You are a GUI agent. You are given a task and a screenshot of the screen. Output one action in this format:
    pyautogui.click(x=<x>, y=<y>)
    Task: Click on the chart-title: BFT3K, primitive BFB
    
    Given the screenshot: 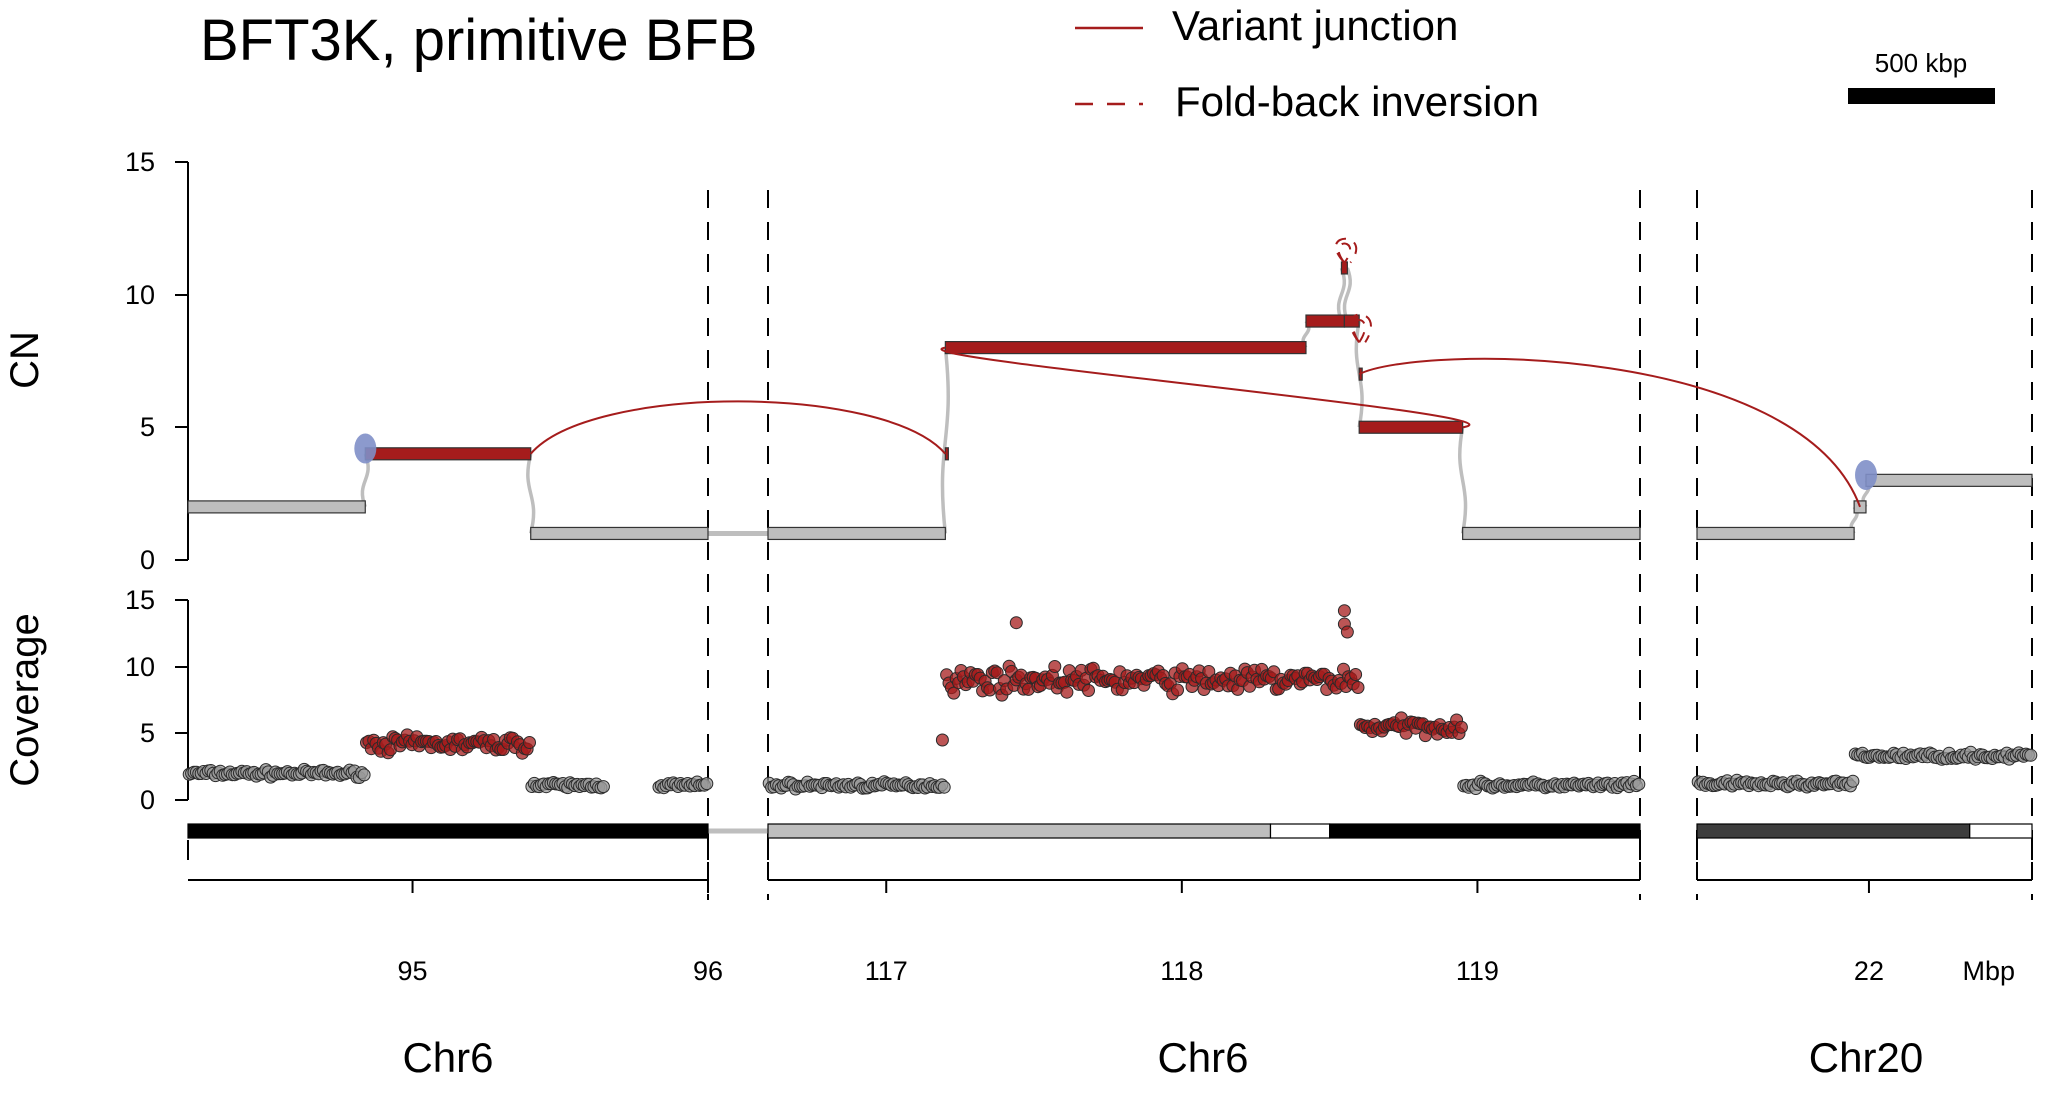 What is the action you would take?
    pyautogui.click(x=479, y=40)
    